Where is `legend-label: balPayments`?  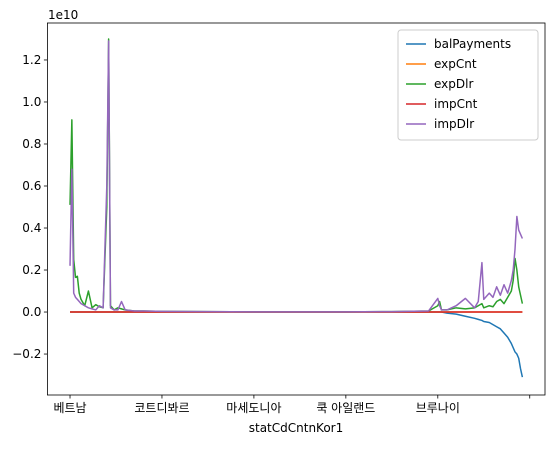
legend-label: balPayments is located at coordinates (472, 44).